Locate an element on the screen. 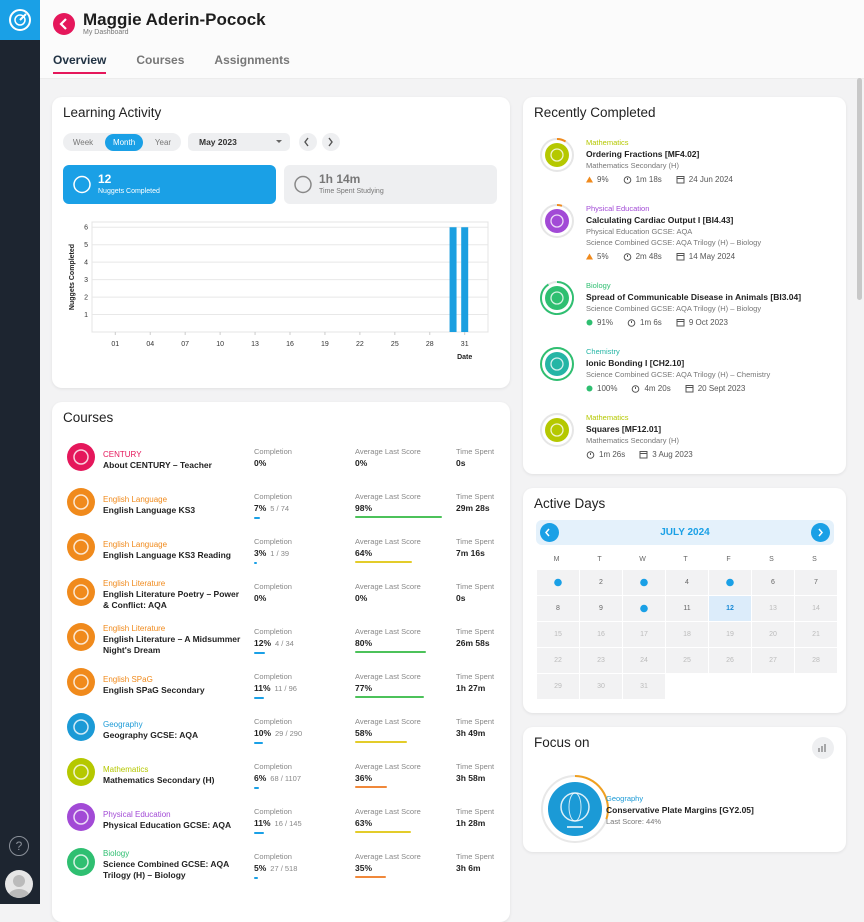  x-tick-label: 04 is located at coordinates (150, 344).